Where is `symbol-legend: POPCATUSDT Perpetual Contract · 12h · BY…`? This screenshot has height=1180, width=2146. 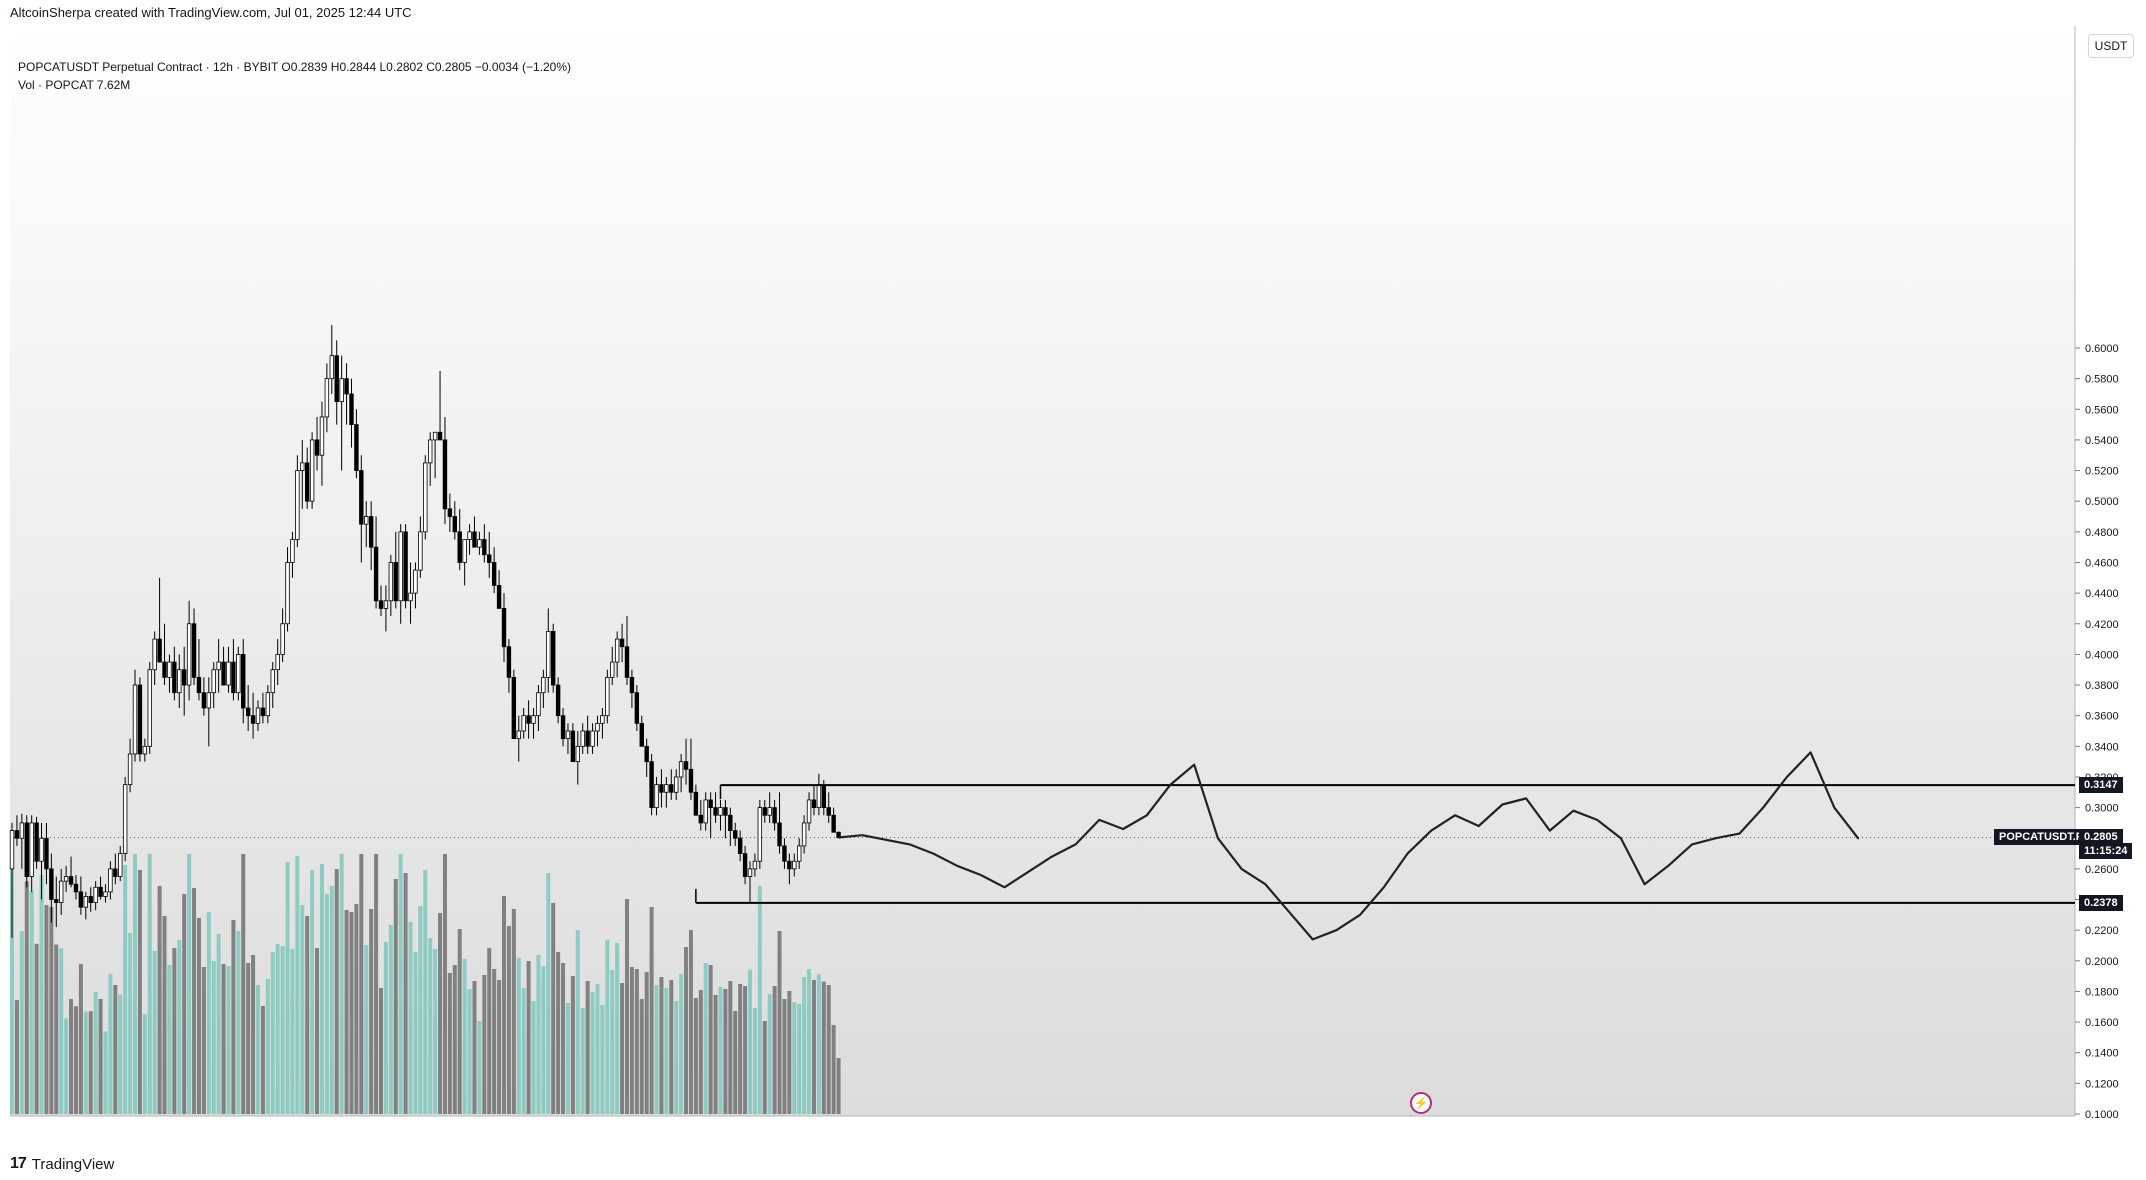 symbol-legend: POPCATUSDT Perpetual Contract · 12h · BY… is located at coordinates (294, 67).